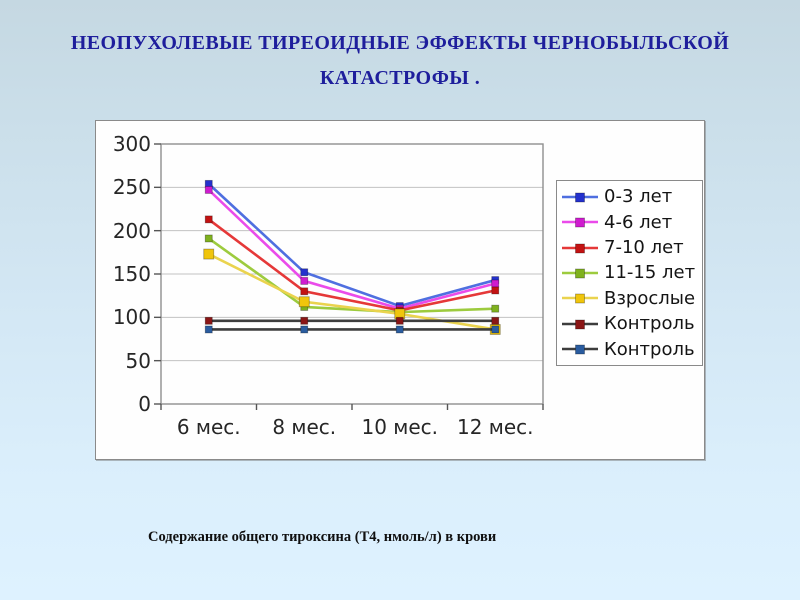 This screenshot has width=800, height=600. I want to click on legend-item: 7-10 лет, so click(629, 247).